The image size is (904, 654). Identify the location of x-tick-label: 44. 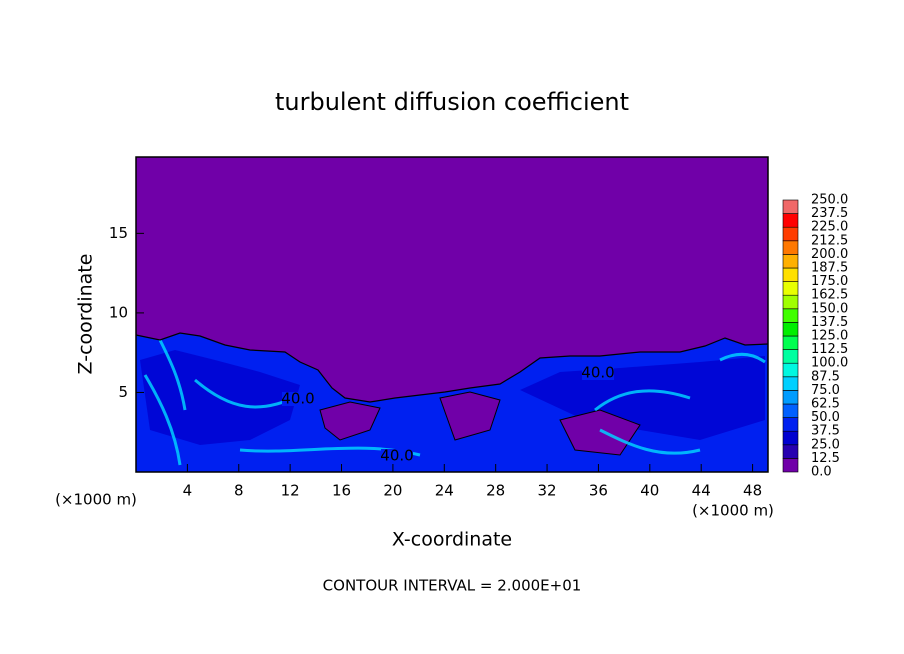
(701, 491).